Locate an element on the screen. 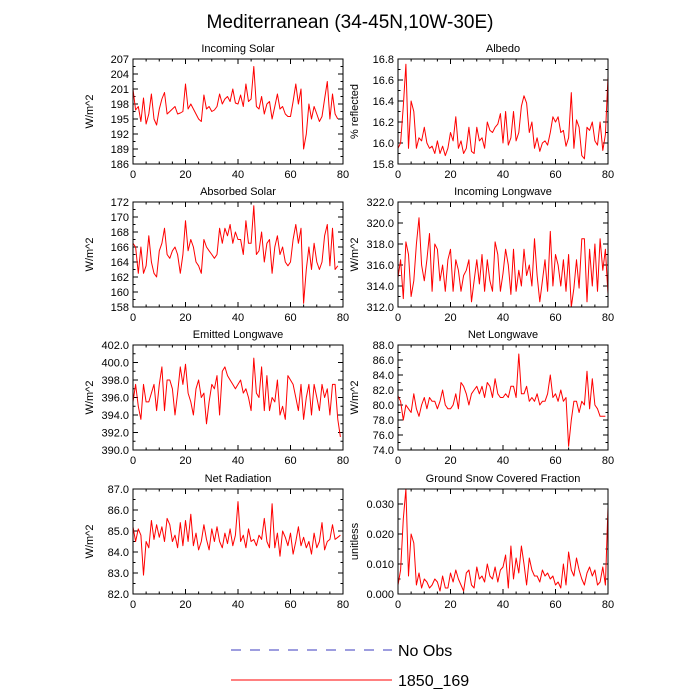 The width and height of the screenshot is (700, 700). panel-title: Albedo is located at coordinates (503, 49).